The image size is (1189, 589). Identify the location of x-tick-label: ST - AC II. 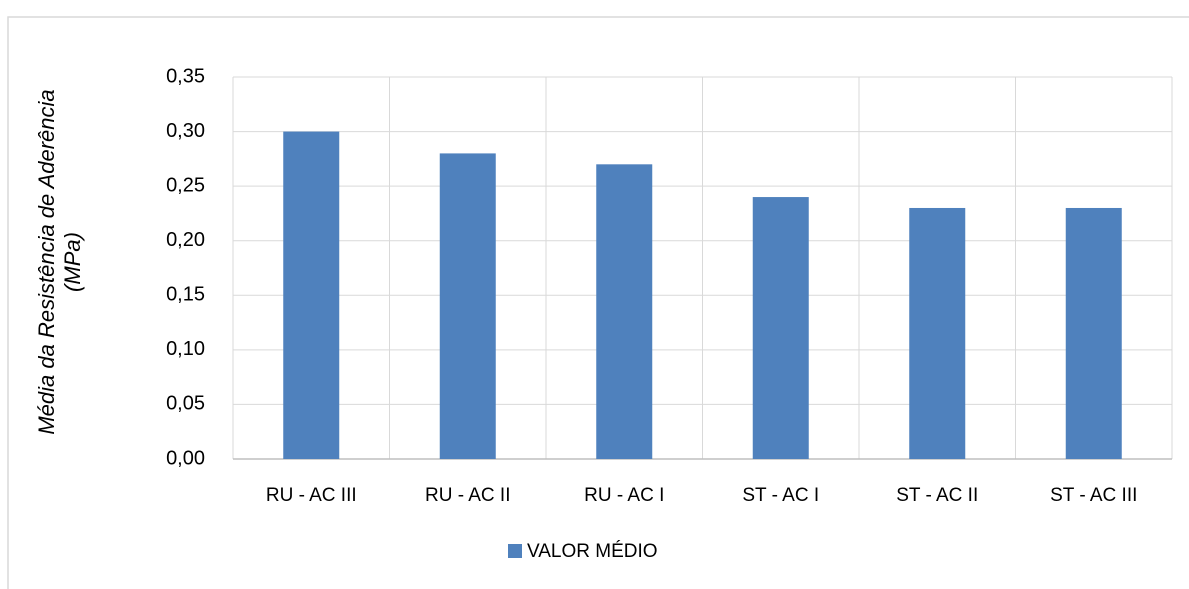
(937, 495).